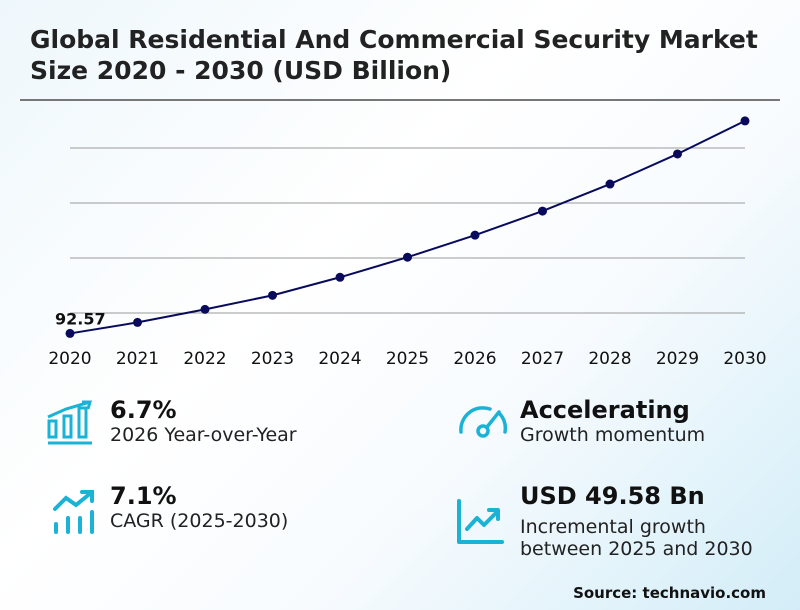  What do you see at coordinates (199, 507) in the screenshot?
I see `stat-cagr: 7.1% CAGR (2025-2030)` at bounding box center [199, 507].